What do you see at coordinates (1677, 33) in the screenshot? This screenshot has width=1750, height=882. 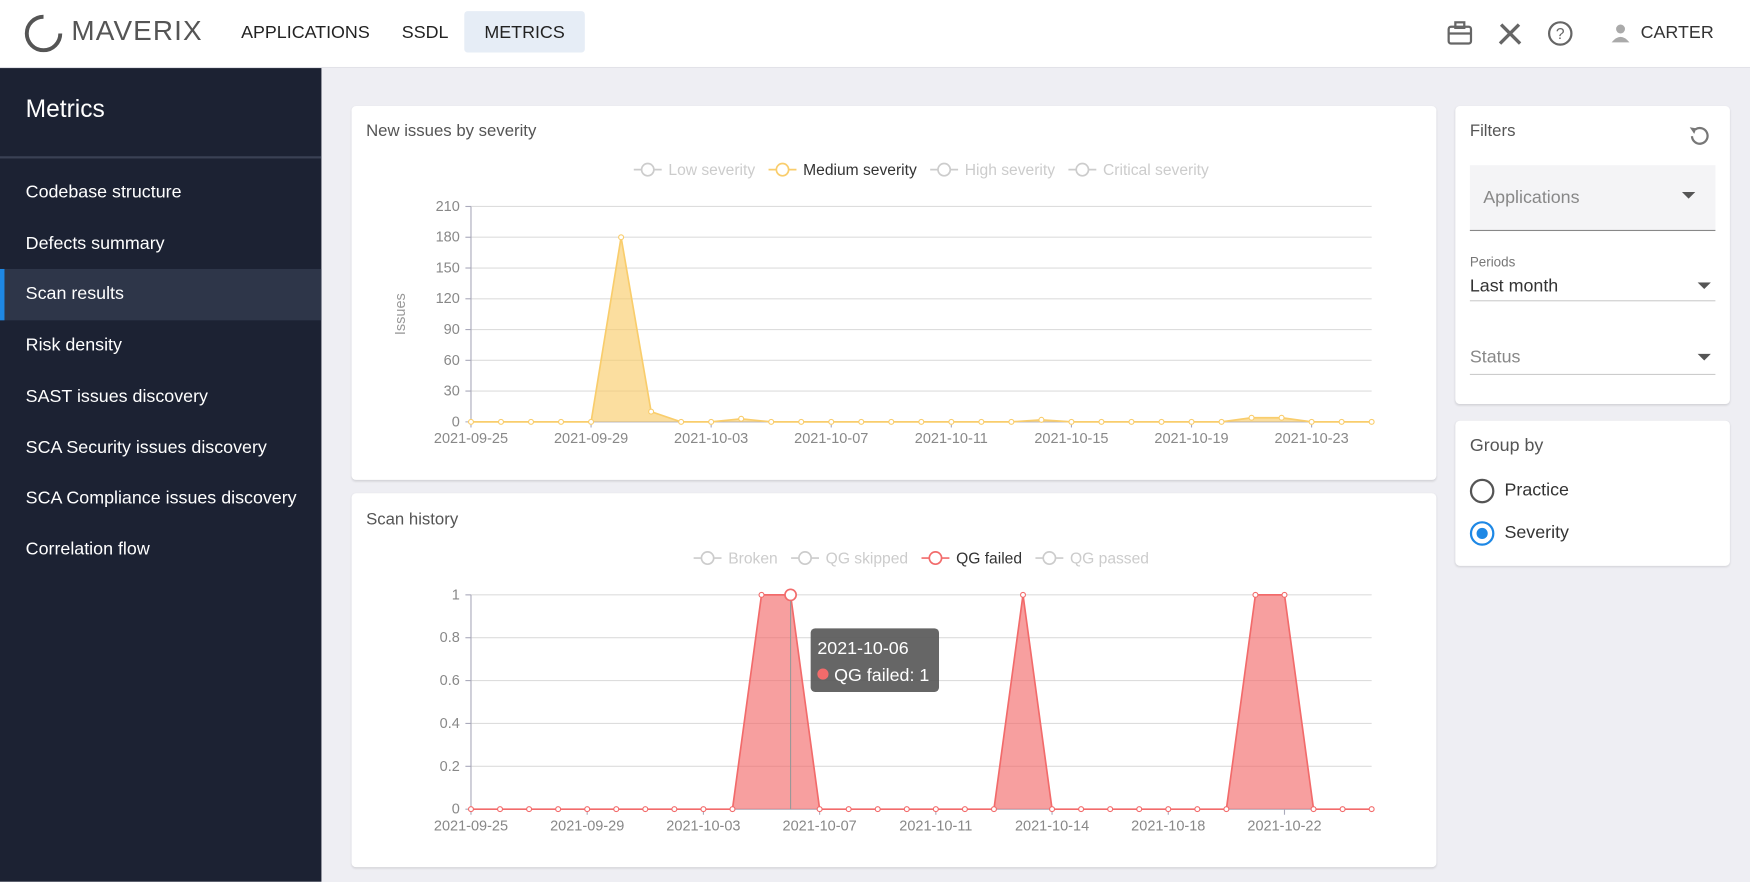 I see `user-name: CARTER` at bounding box center [1677, 33].